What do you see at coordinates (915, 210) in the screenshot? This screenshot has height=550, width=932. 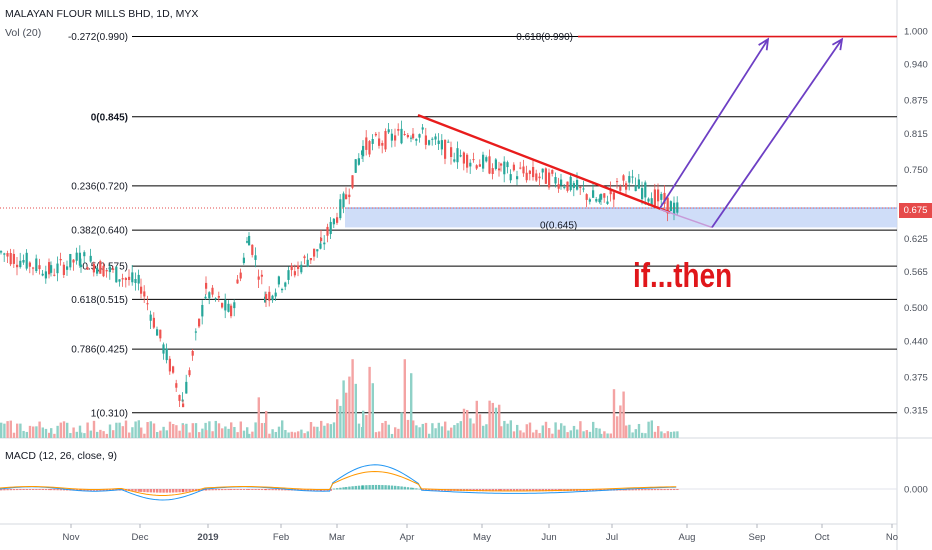 I see `last-price-badge: 0.675` at bounding box center [915, 210].